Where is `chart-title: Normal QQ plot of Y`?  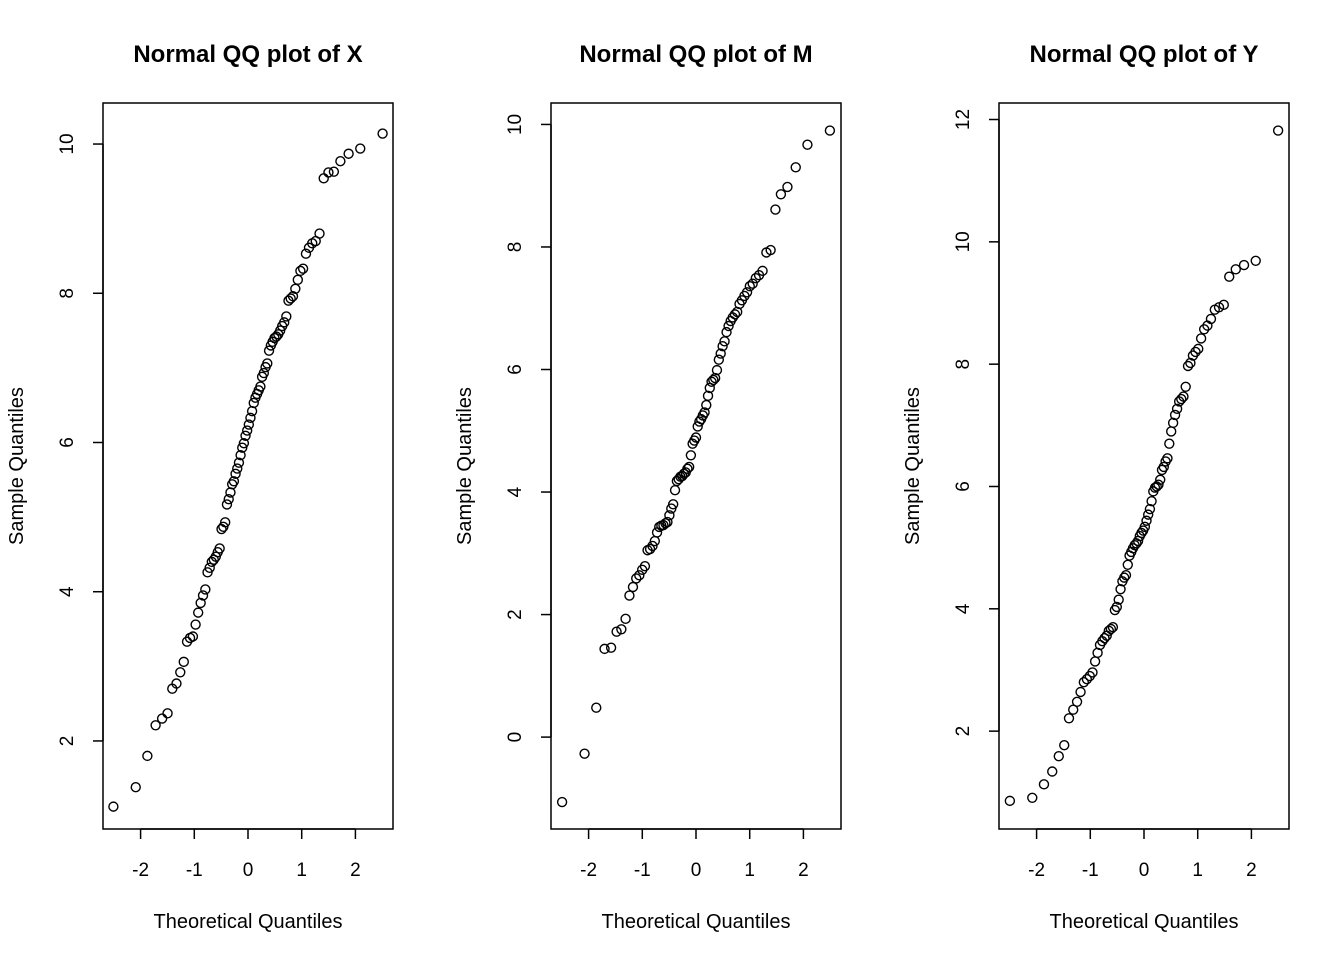 chart-title: Normal QQ plot of Y is located at coordinates (1144, 54).